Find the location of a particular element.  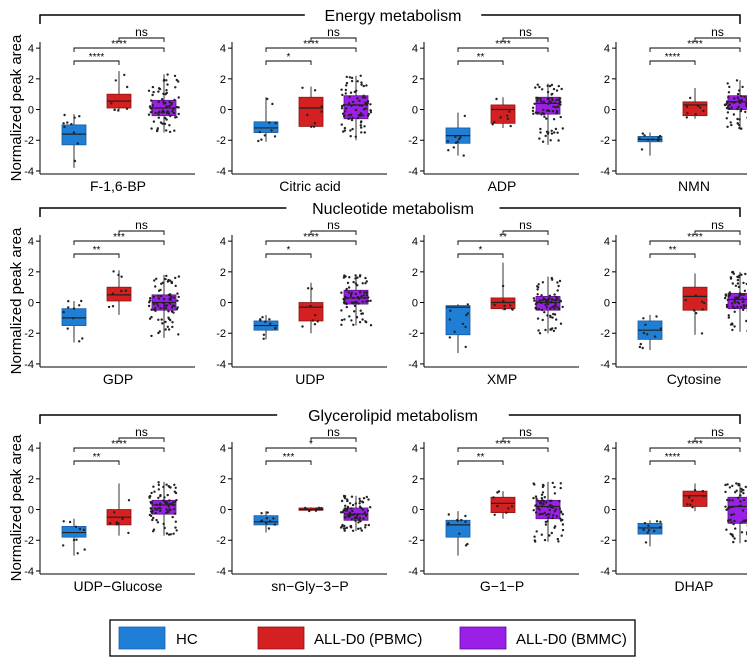

y-axis-label: Normalized peak area is located at coordinates (16, 107).